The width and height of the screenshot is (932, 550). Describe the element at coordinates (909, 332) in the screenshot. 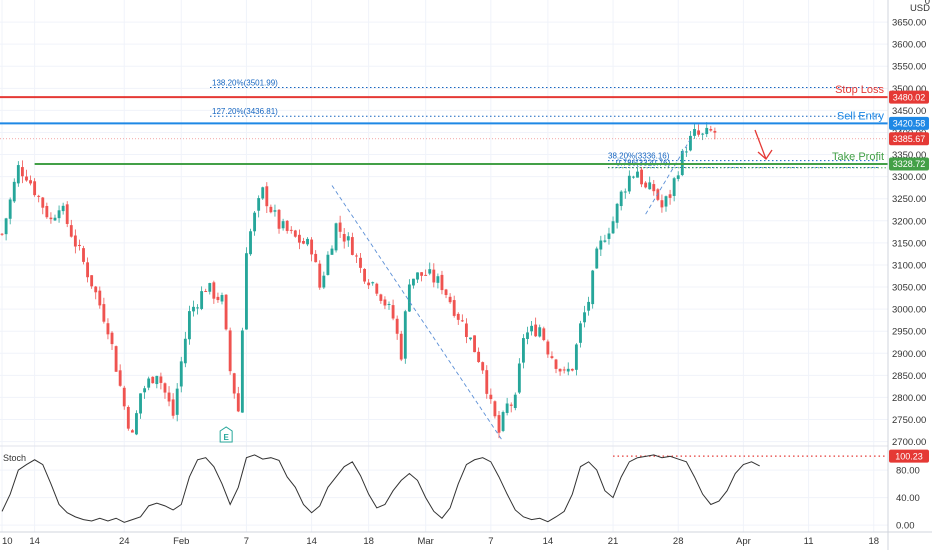

I see `price-tick-label: 2950.00` at that location.